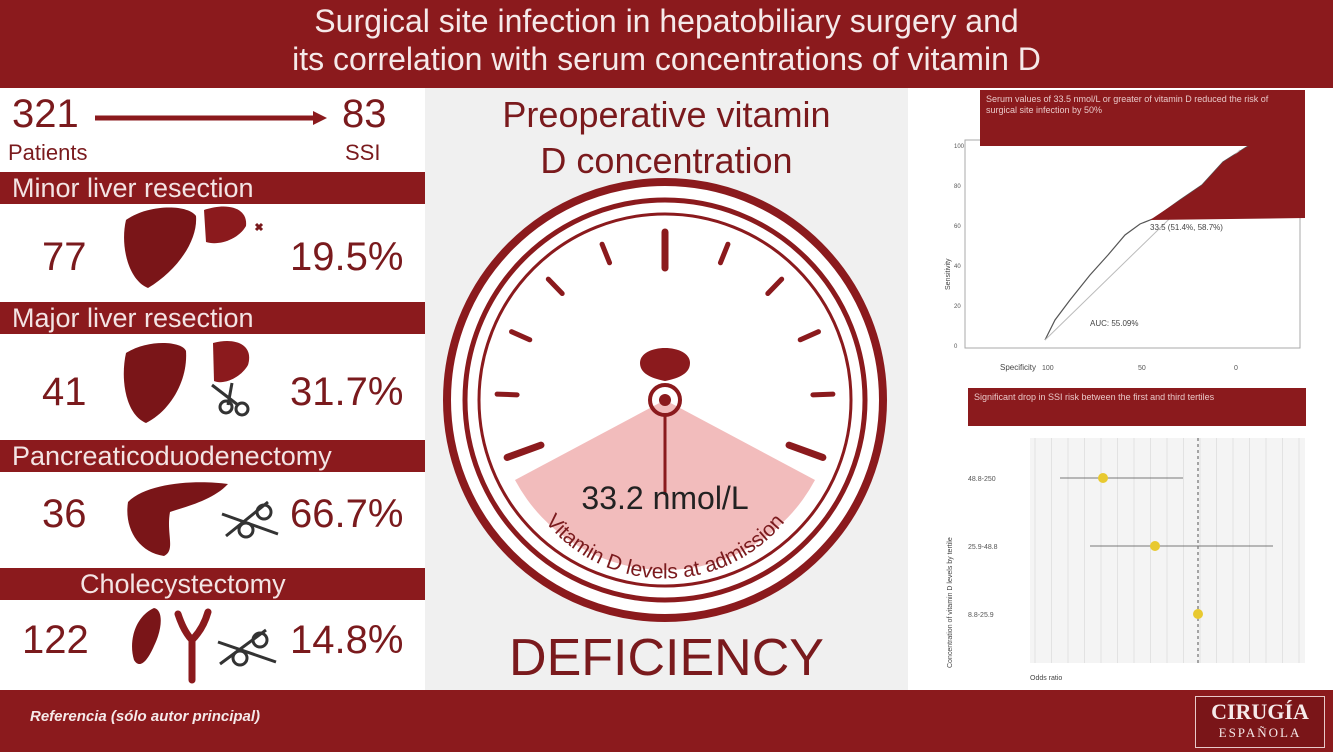 The height and width of the screenshot is (752, 1333). What do you see at coordinates (982, 479) in the screenshot?
I see `forest-row-label: 48.8-250` at bounding box center [982, 479].